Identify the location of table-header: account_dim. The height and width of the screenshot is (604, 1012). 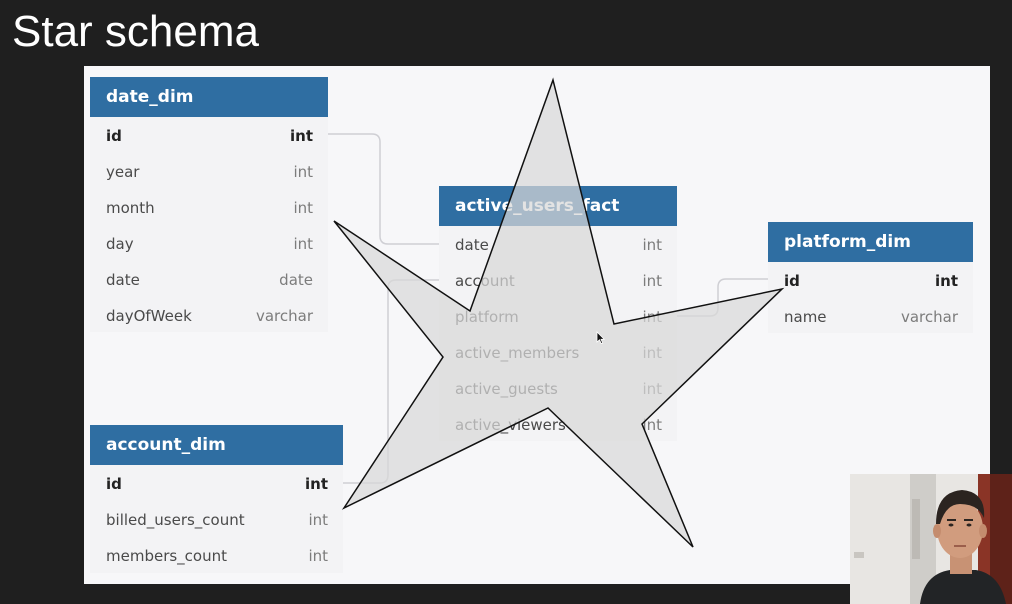
(216, 445).